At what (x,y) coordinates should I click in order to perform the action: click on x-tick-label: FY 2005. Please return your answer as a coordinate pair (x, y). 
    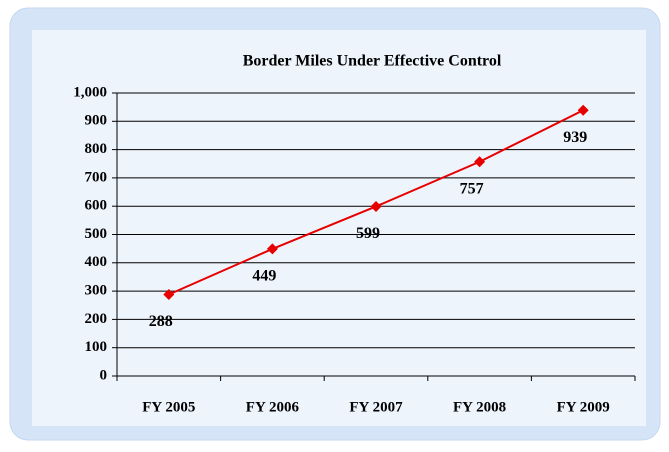
    Looking at the image, I should click on (168, 407).